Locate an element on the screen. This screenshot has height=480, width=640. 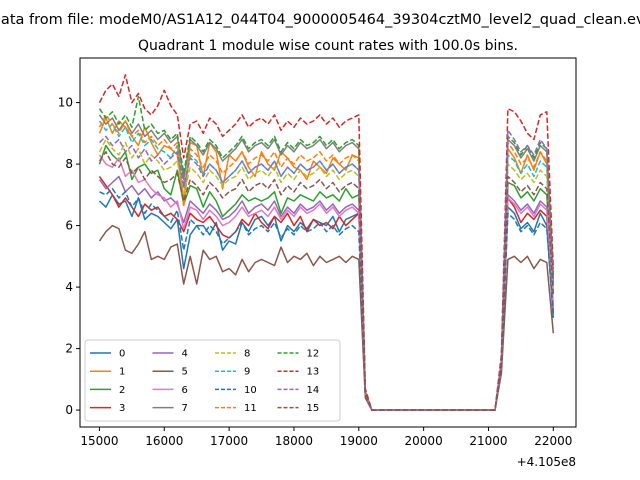
legend-label-1: 1 is located at coordinates (122, 372).